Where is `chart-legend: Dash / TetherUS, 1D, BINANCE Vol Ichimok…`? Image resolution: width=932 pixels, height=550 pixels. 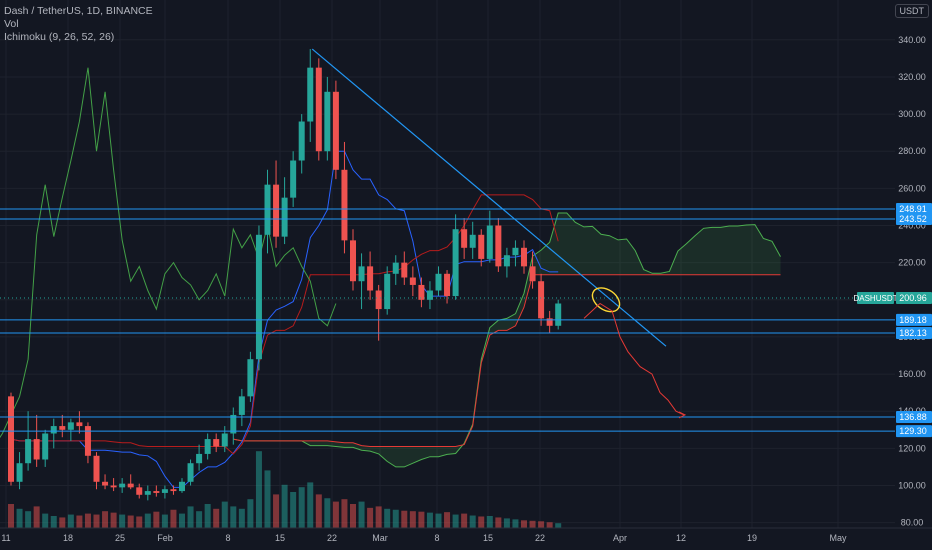 chart-legend: Dash / TetherUS, 1D, BINANCE Vol Ichimok… is located at coordinates (78, 24).